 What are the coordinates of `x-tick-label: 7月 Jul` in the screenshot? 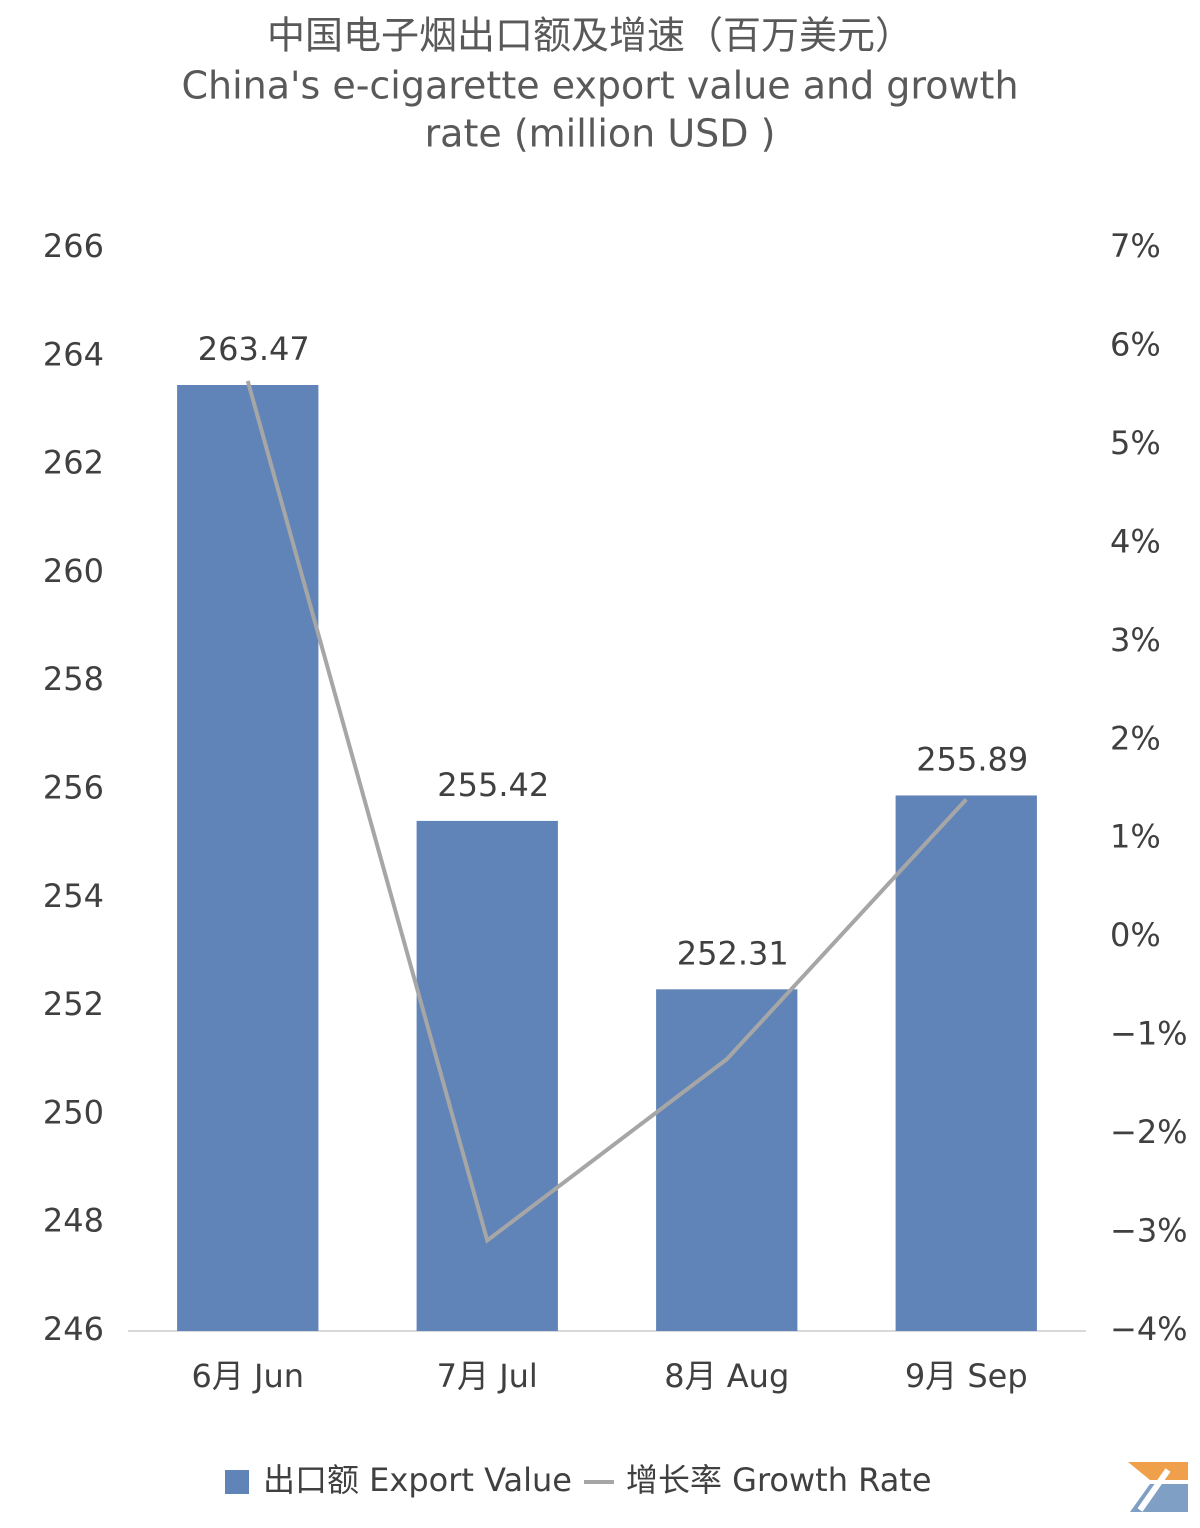 It's located at (487, 1376).